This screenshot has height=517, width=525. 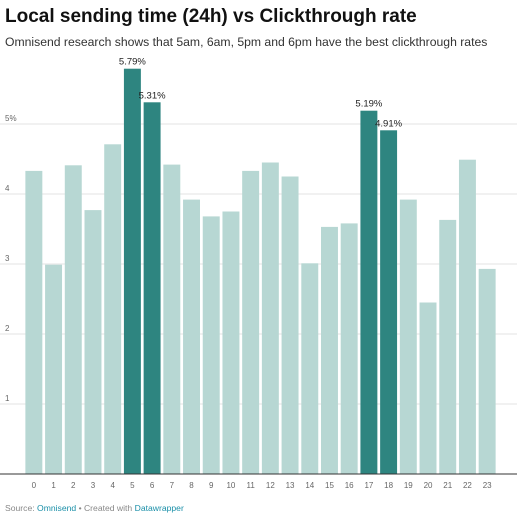 What do you see at coordinates (73, 485) in the screenshot?
I see `x-tick-label: 2` at bounding box center [73, 485].